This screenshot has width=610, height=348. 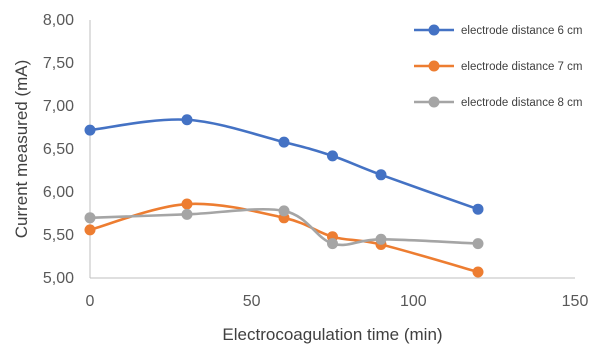 I want to click on y-tick-labels: 5,00 5,50 6,00 6,50 7,00 7,50 8,00, so click(x=58, y=149).